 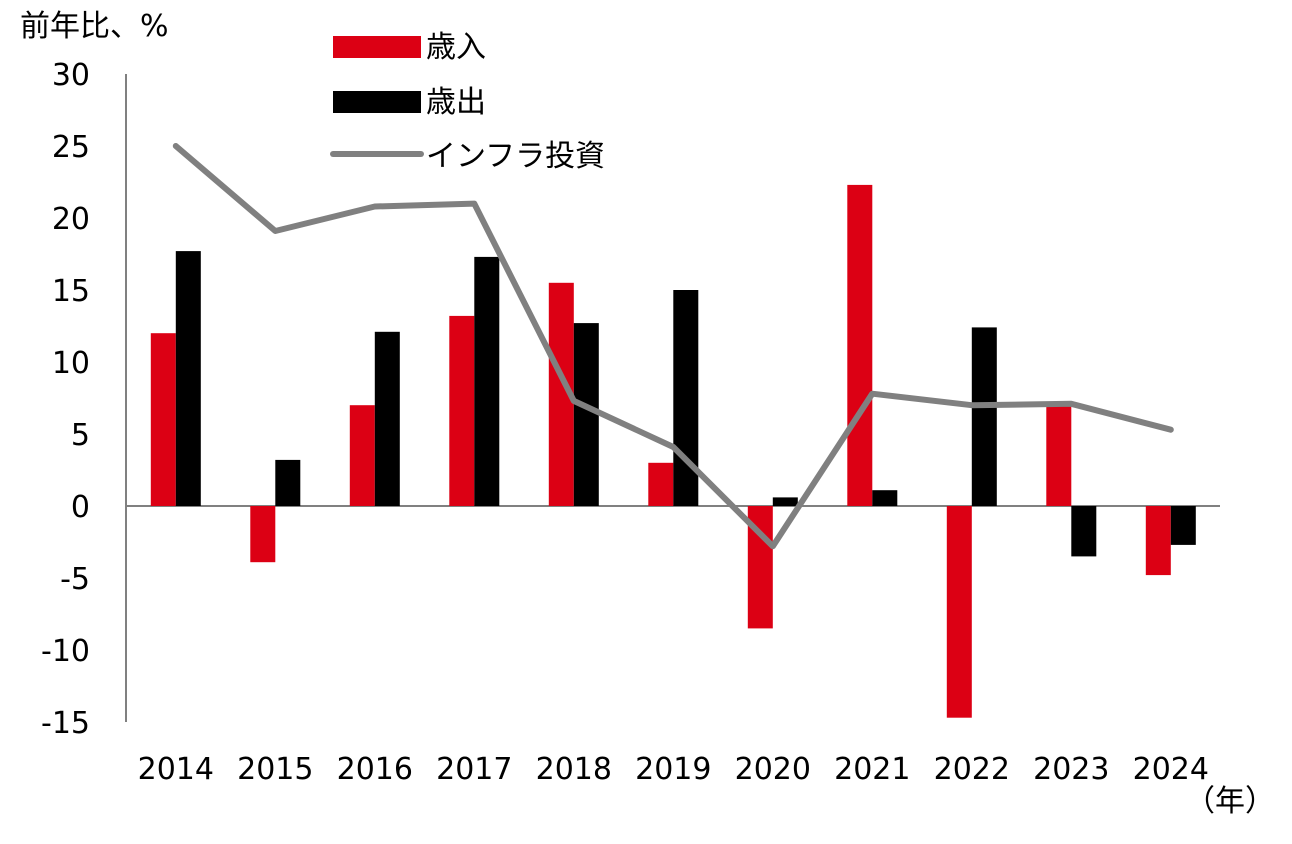 What do you see at coordinates (71, 291) in the screenshot?
I see `y-tick-label: 15` at bounding box center [71, 291].